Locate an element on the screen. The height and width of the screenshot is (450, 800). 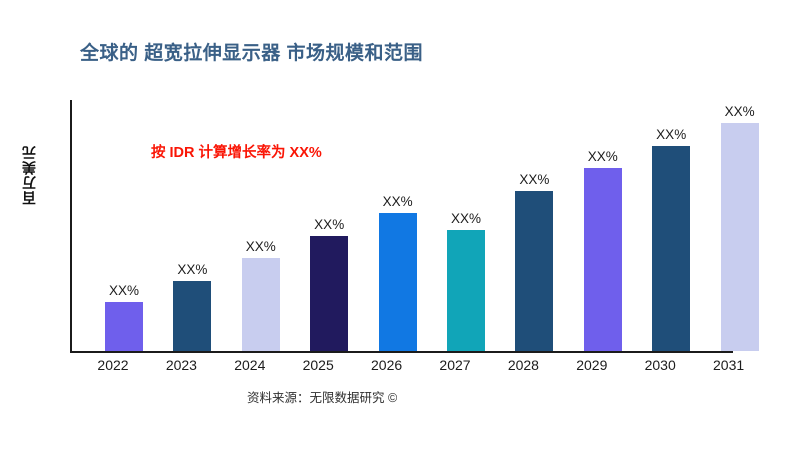
x-tick-2023: 2023 is located at coordinates (181, 365).